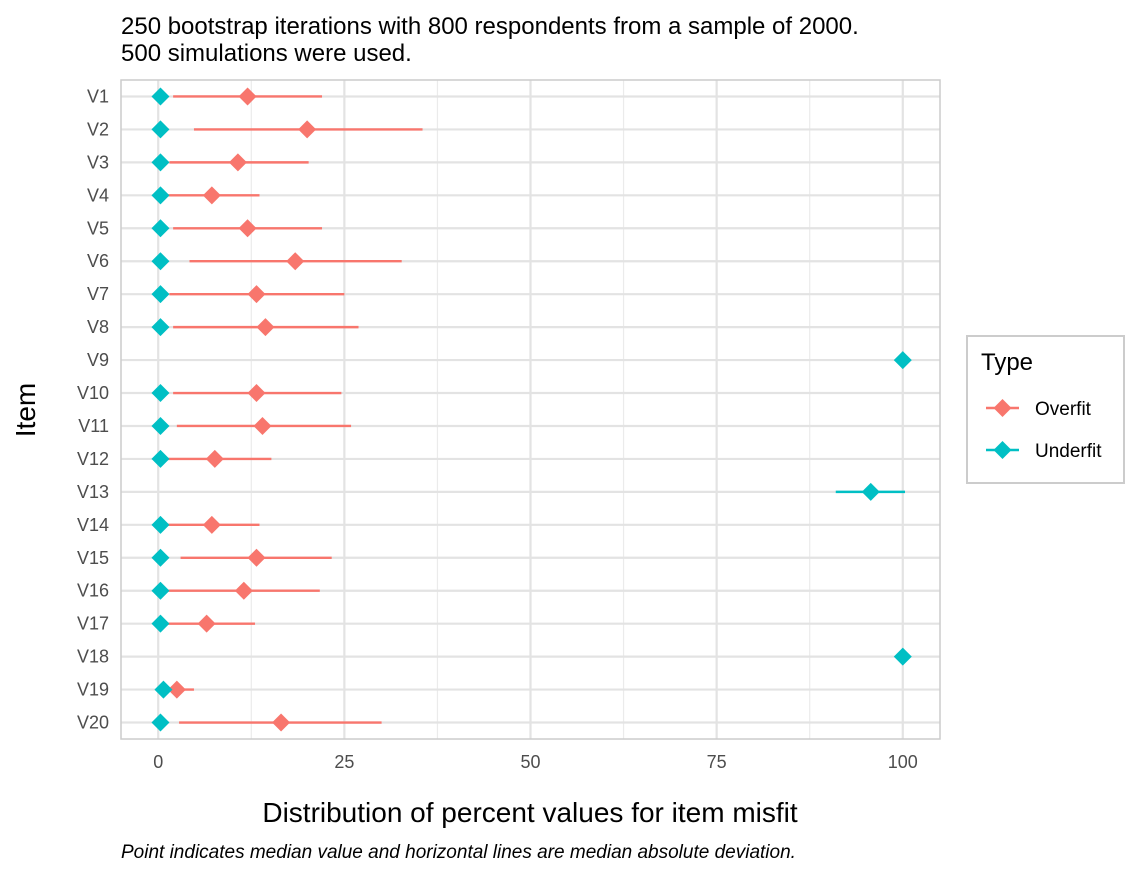  I want to click on legend-title: Type, so click(1007, 362).